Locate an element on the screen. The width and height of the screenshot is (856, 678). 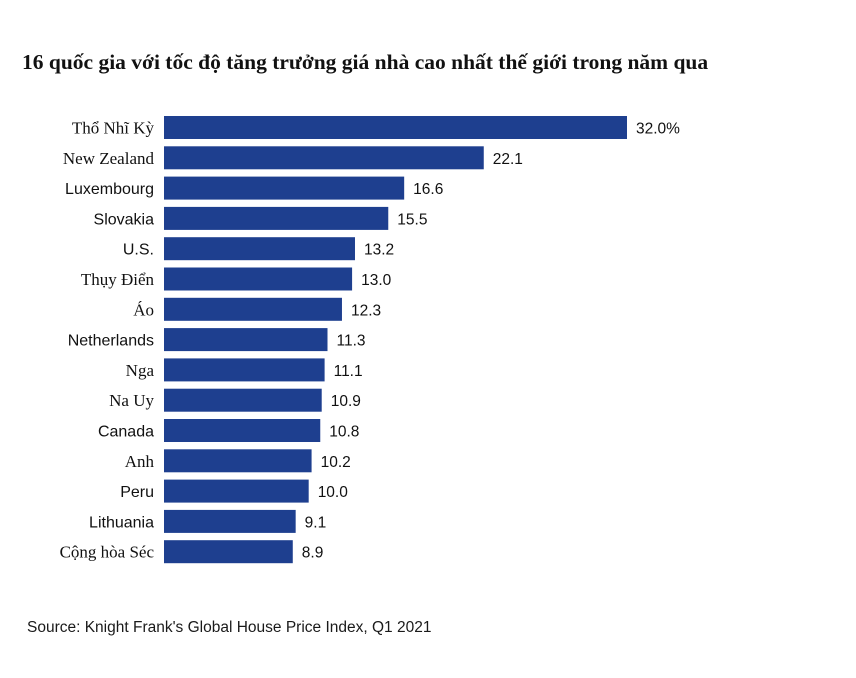
value-label: 32.0% is located at coordinates (658, 129).